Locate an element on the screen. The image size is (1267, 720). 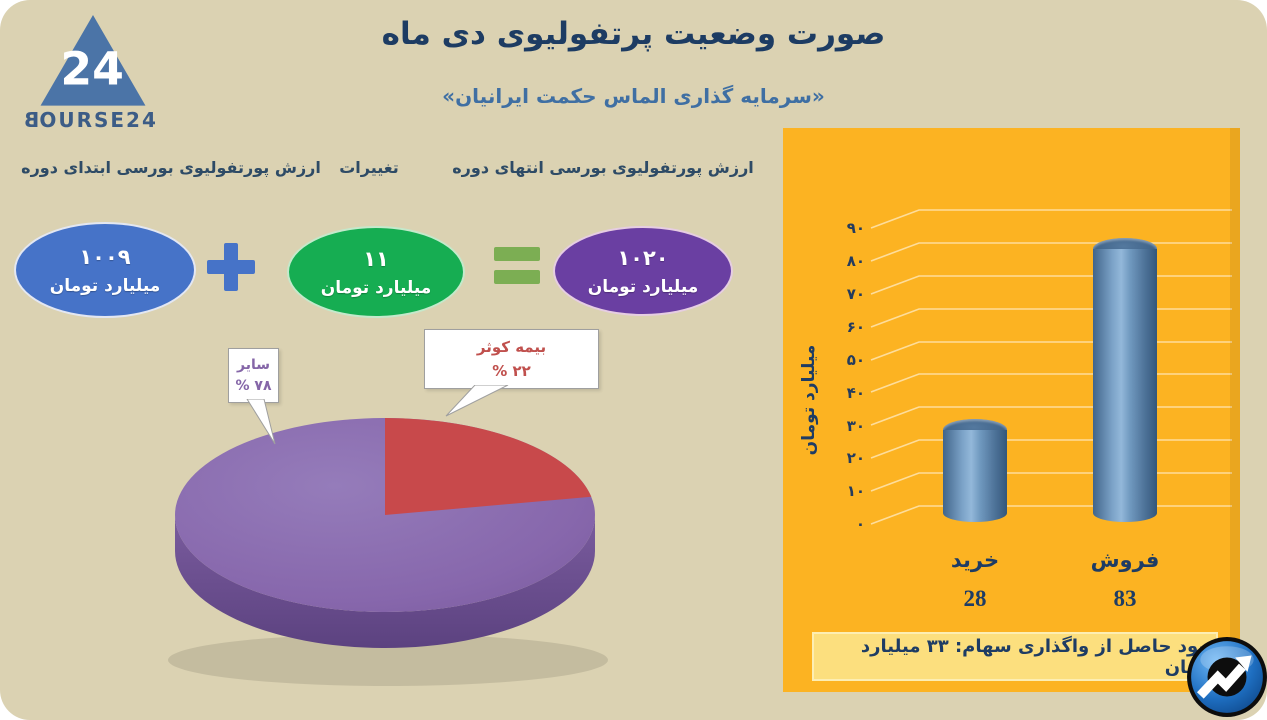
pie-side-wall is located at coordinates (385, 581).